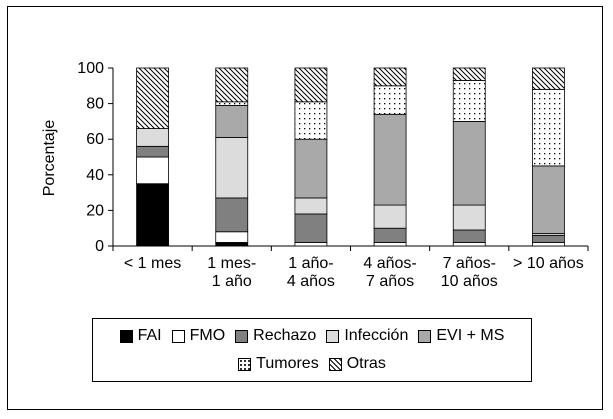 This screenshot has height=419, width=613. I want to click on legend-item: EVI + MS, so click(461, 336).